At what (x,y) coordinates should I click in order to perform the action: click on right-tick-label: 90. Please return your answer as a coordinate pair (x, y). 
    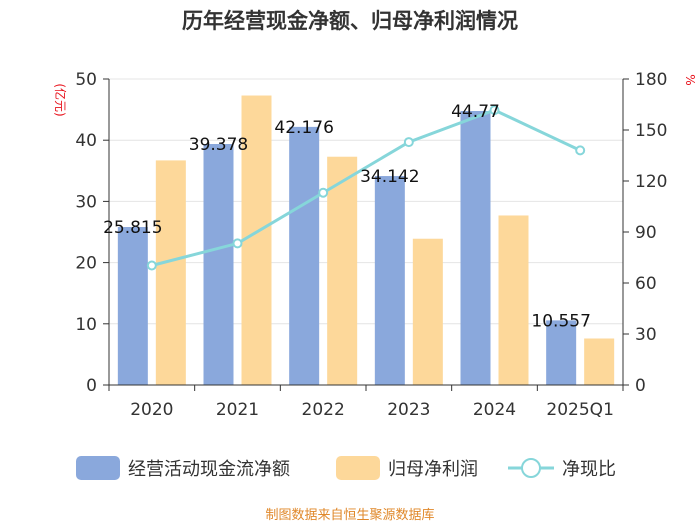
    Looking at the image, I should click on (646, 233).